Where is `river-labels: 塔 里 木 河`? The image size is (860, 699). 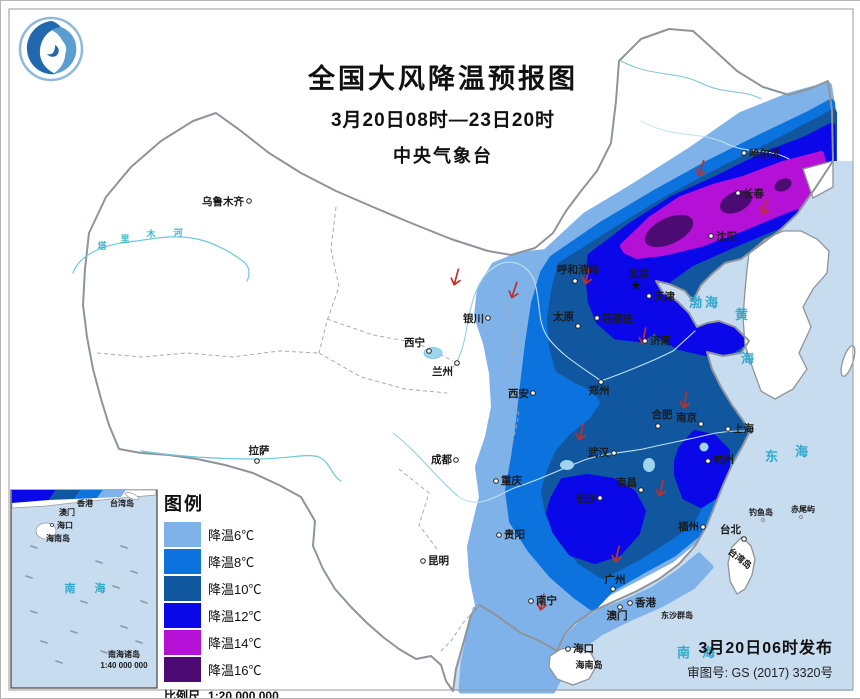 river-labels: 塔 里 木 河 is located at coordinates (139, 239).